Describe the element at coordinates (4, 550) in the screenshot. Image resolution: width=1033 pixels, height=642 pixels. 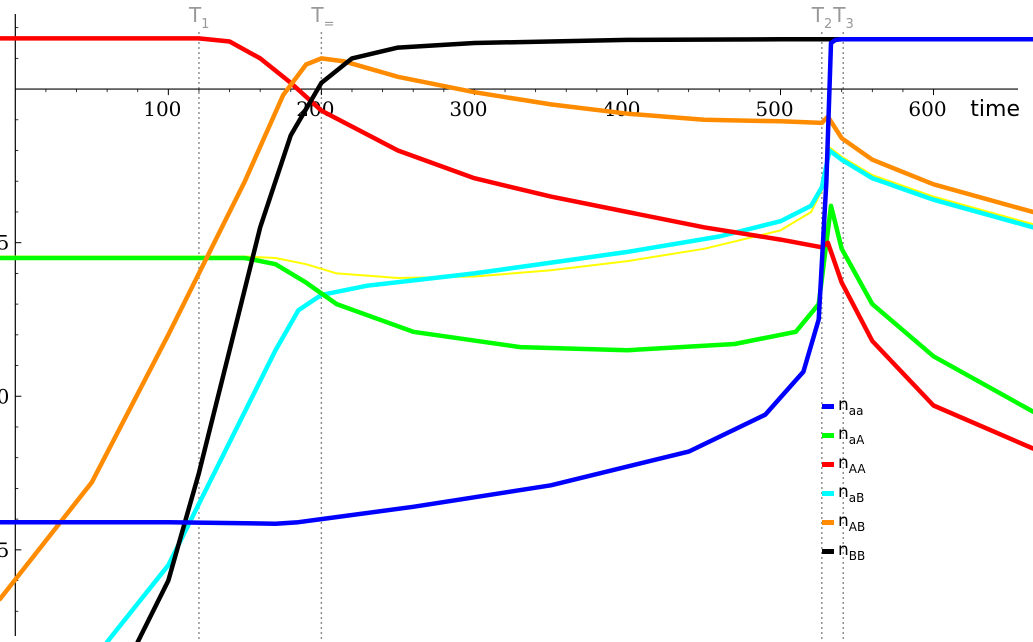
I see `y-tick-label: −15` at that location.